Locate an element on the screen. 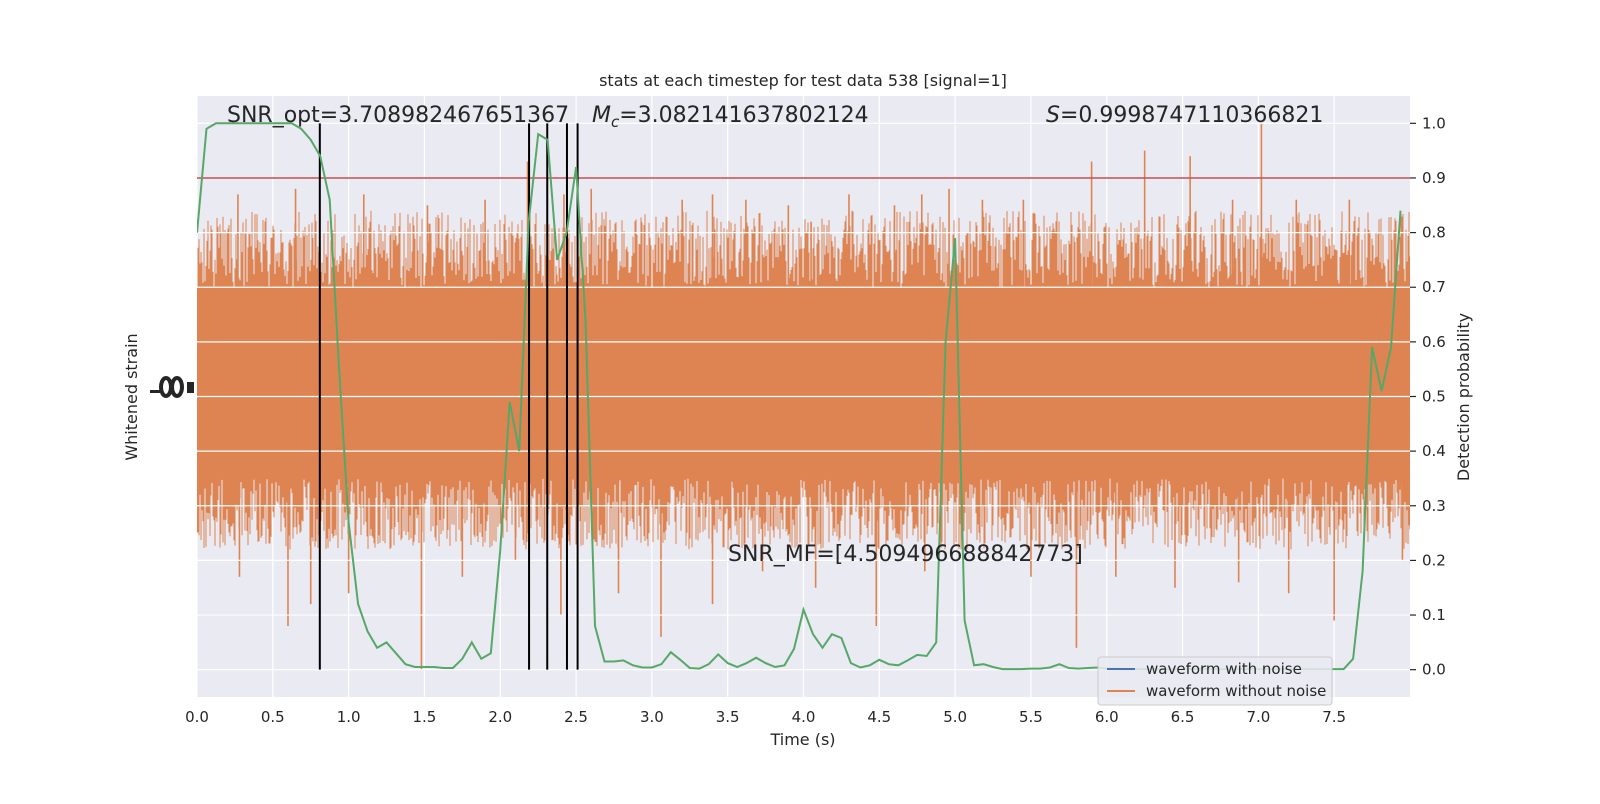 The image size is (1600, 804). annotation-chirp-mass-symbol: M is located at coordinates (601, 115).